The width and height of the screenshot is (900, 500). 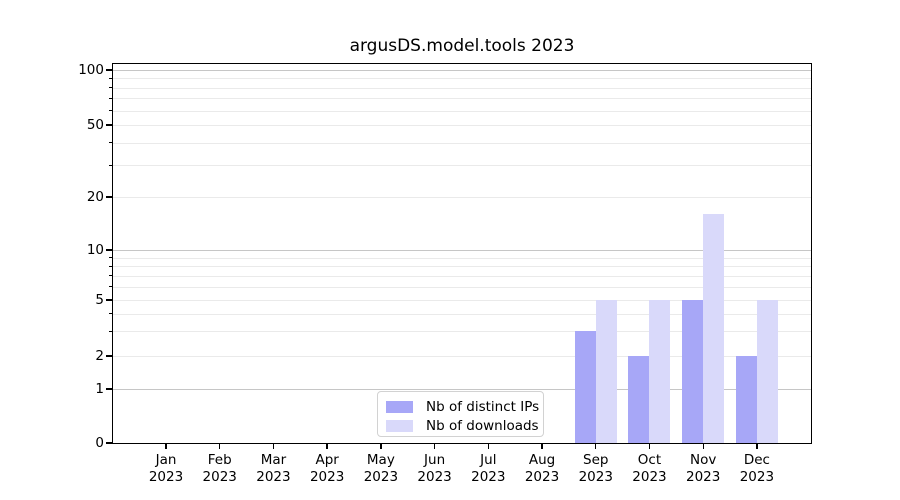 I want to click on y-tick-label-5: 5, so click(x=99, y=300).